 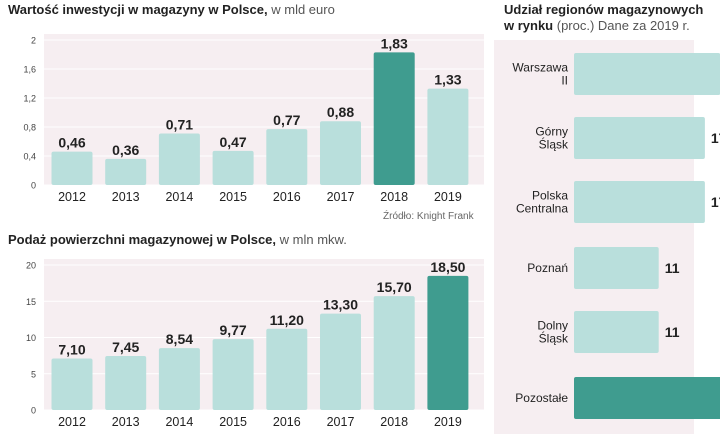 I want to click on chart1-value-label: 1,33, so click(x=447, y=80).